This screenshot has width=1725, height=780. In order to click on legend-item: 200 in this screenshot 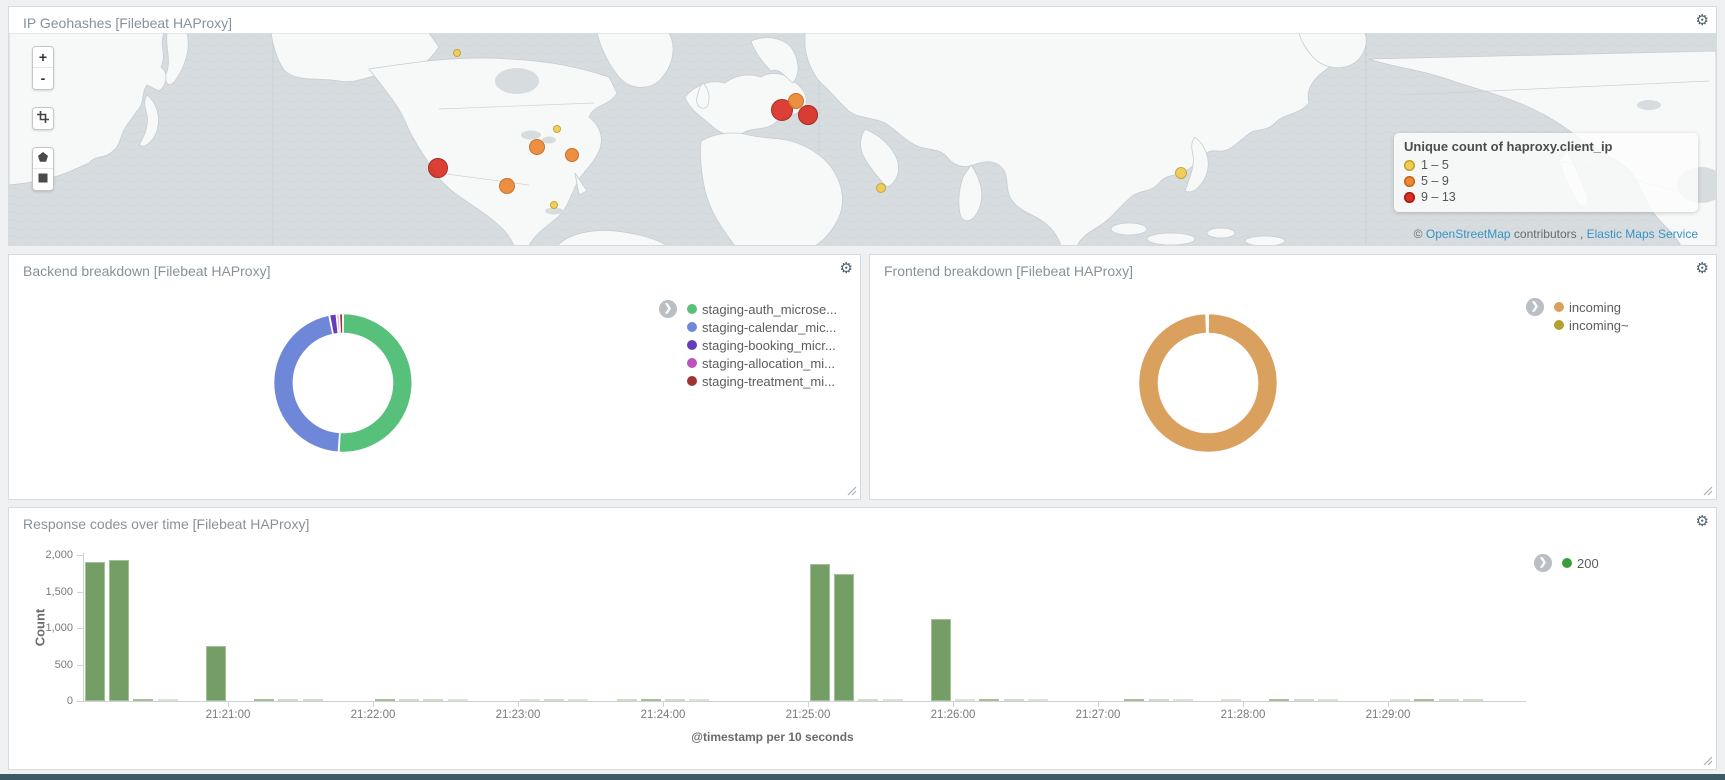, I will do `click(1580, 563)`.